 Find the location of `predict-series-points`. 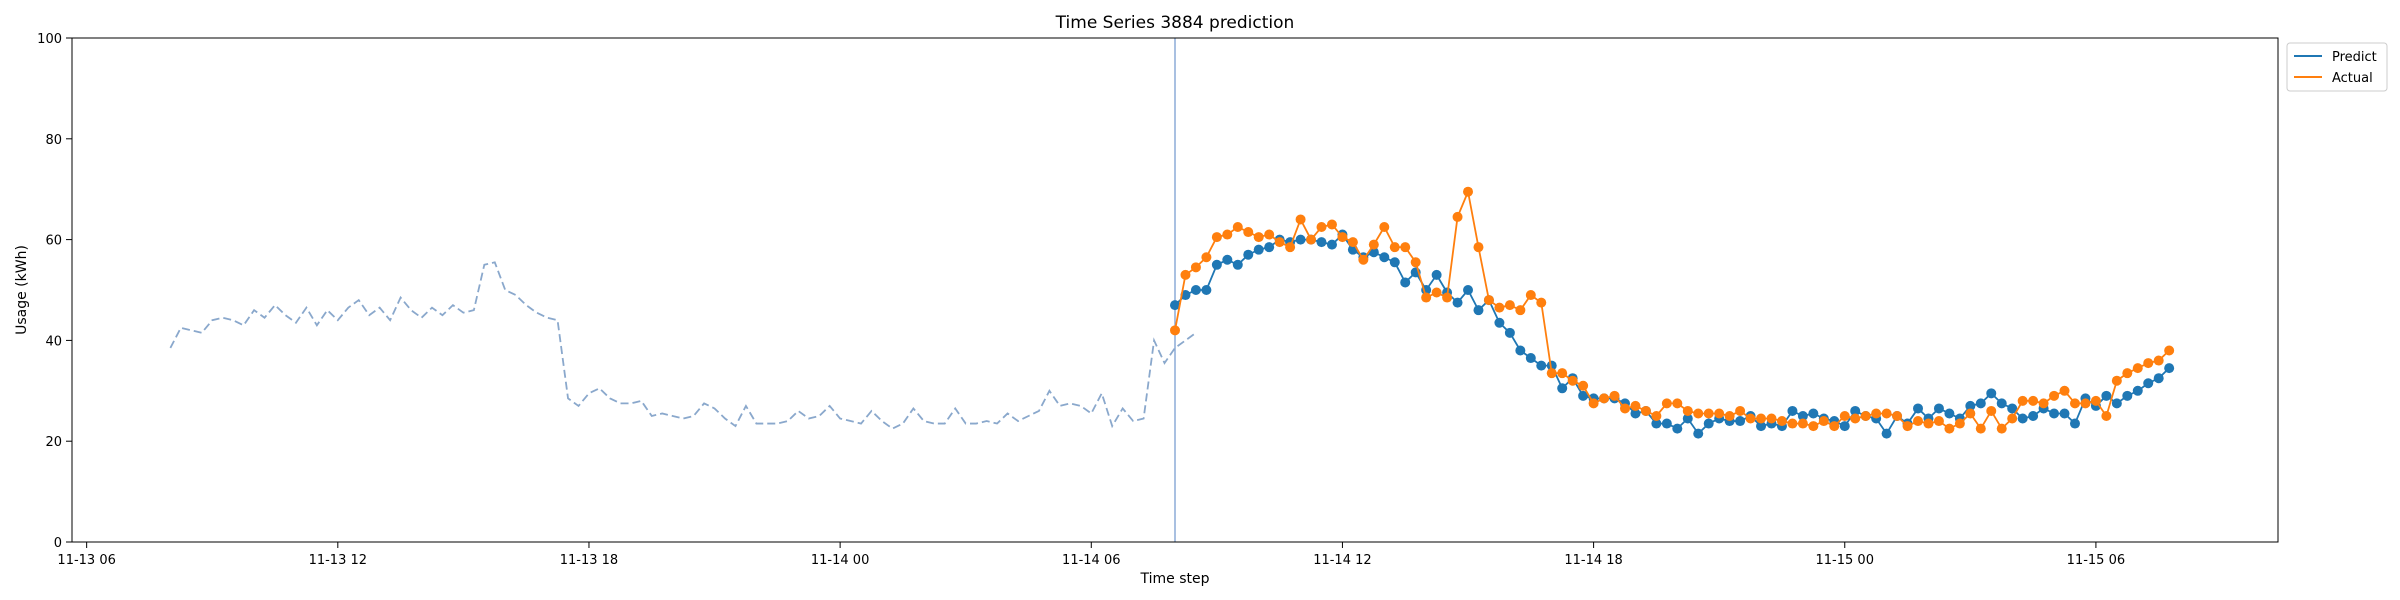

predict-series-points is located at coordinates (1672, 334).